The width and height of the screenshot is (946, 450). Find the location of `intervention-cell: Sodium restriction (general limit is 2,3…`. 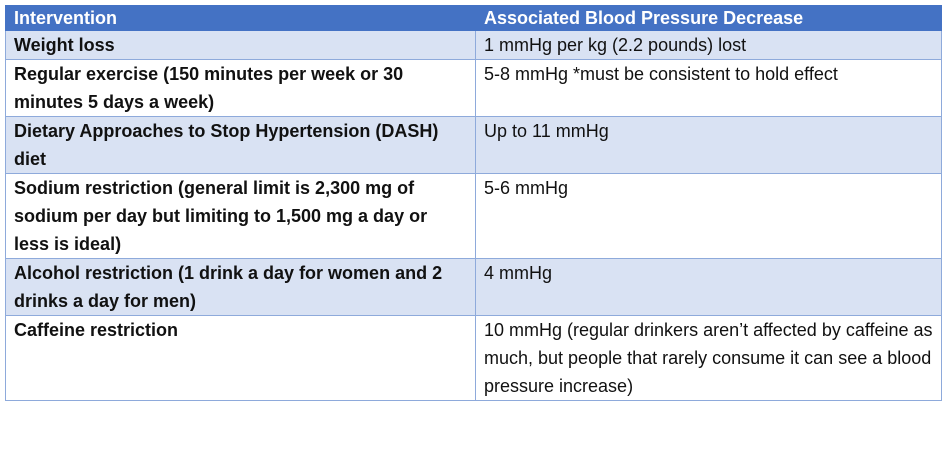

intervention-cell: Sodium restriction (general limit is 2,3… is located at coordinates (240, 216).